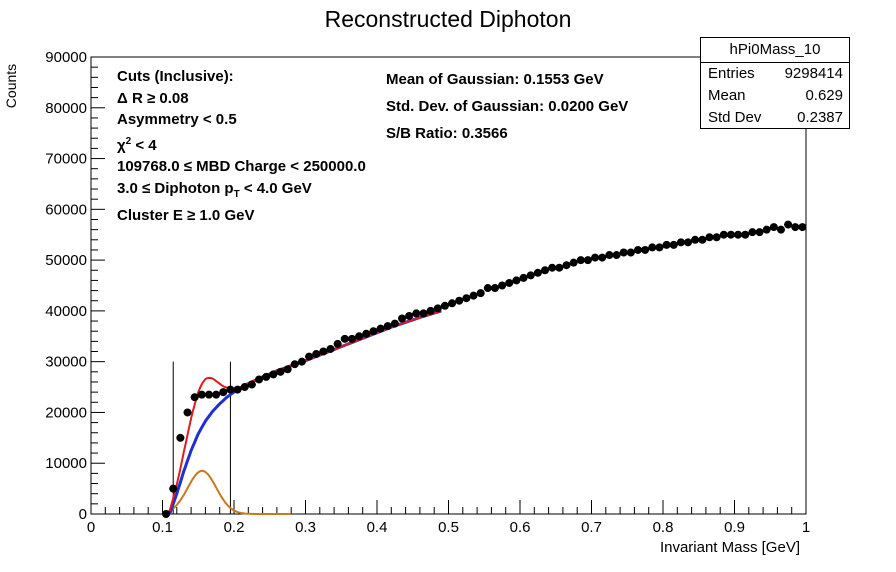  What do you see at coordinates (820, 117) in the screenshot?
I see `std-value: 0.2387` at bounding box center [820, 117].